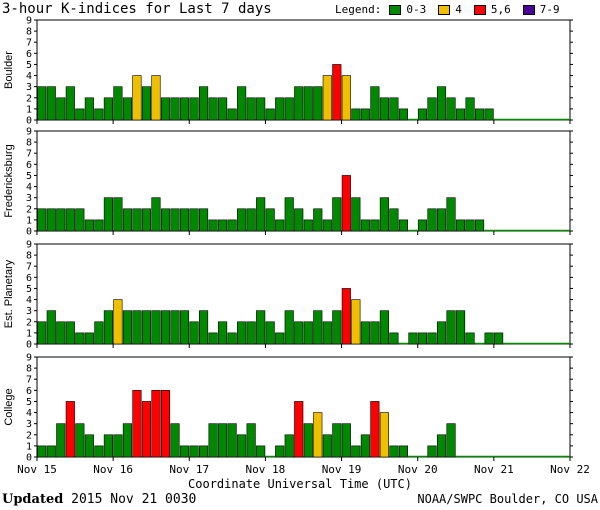 Image resolution: width=600 pixels, height=510 pixels. Describe the element at coordinates (9, 293) in the screenshot. I see `panel-label: Est. Planetary` at that location.